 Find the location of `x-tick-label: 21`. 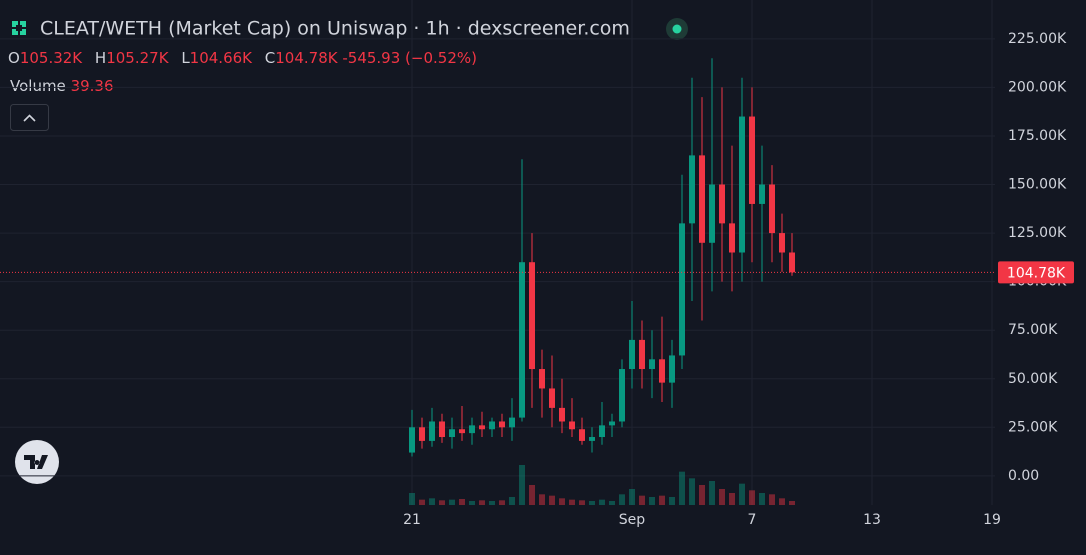

x-tick-label: 21 is located at coordinates (412, 520).